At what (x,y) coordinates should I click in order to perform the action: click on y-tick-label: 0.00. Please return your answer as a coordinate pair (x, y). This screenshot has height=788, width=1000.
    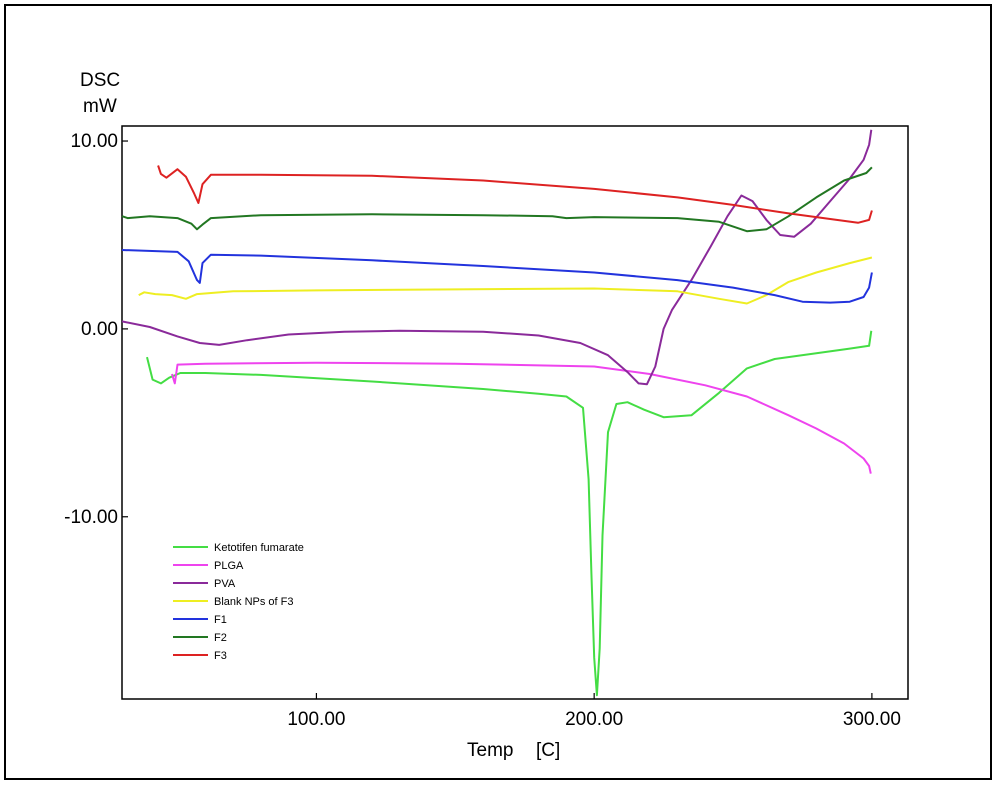
    Looking at the image, I should click on (99, 329).